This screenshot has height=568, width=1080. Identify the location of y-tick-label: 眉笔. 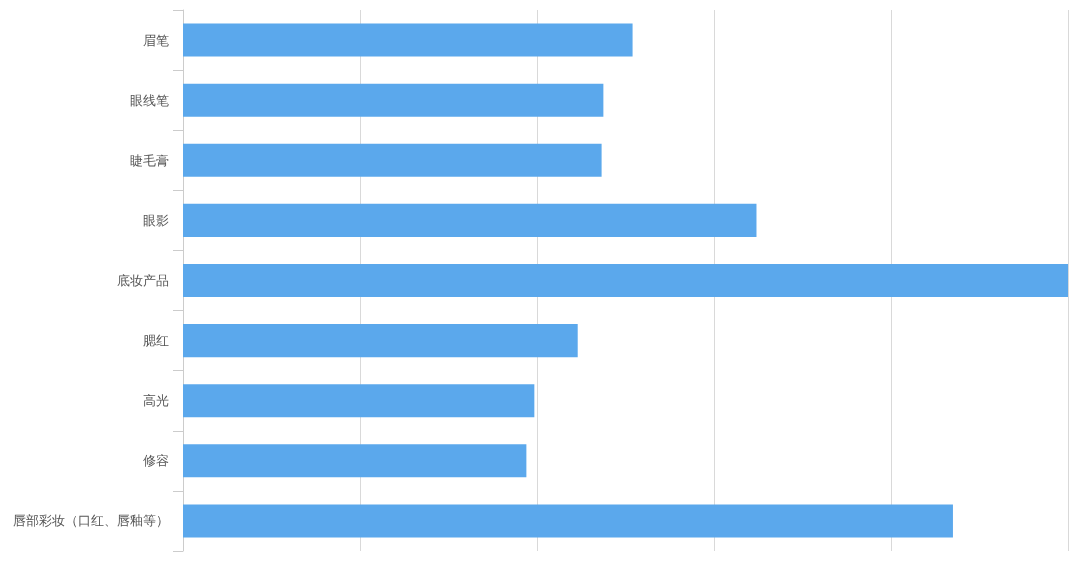
(156, 40).